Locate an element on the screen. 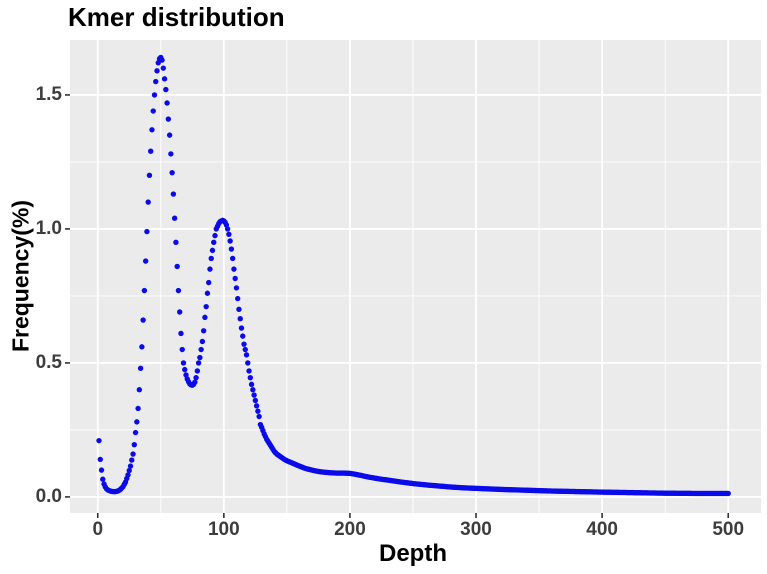 This screenshot has width=767, height=574. x-tick-label: 500 is located at coordinates (728, 529).